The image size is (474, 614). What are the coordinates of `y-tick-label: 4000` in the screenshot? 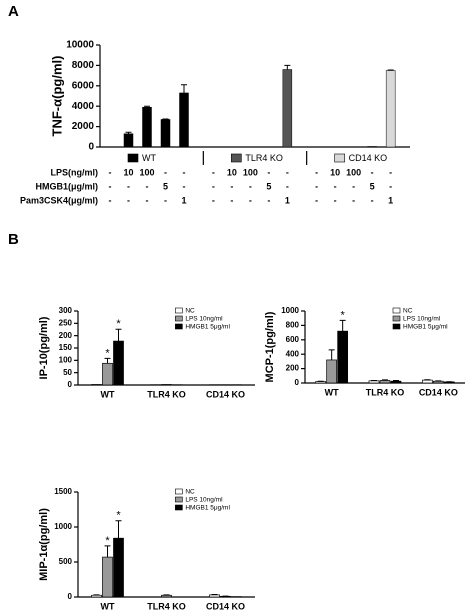 It's located at (83, 106).